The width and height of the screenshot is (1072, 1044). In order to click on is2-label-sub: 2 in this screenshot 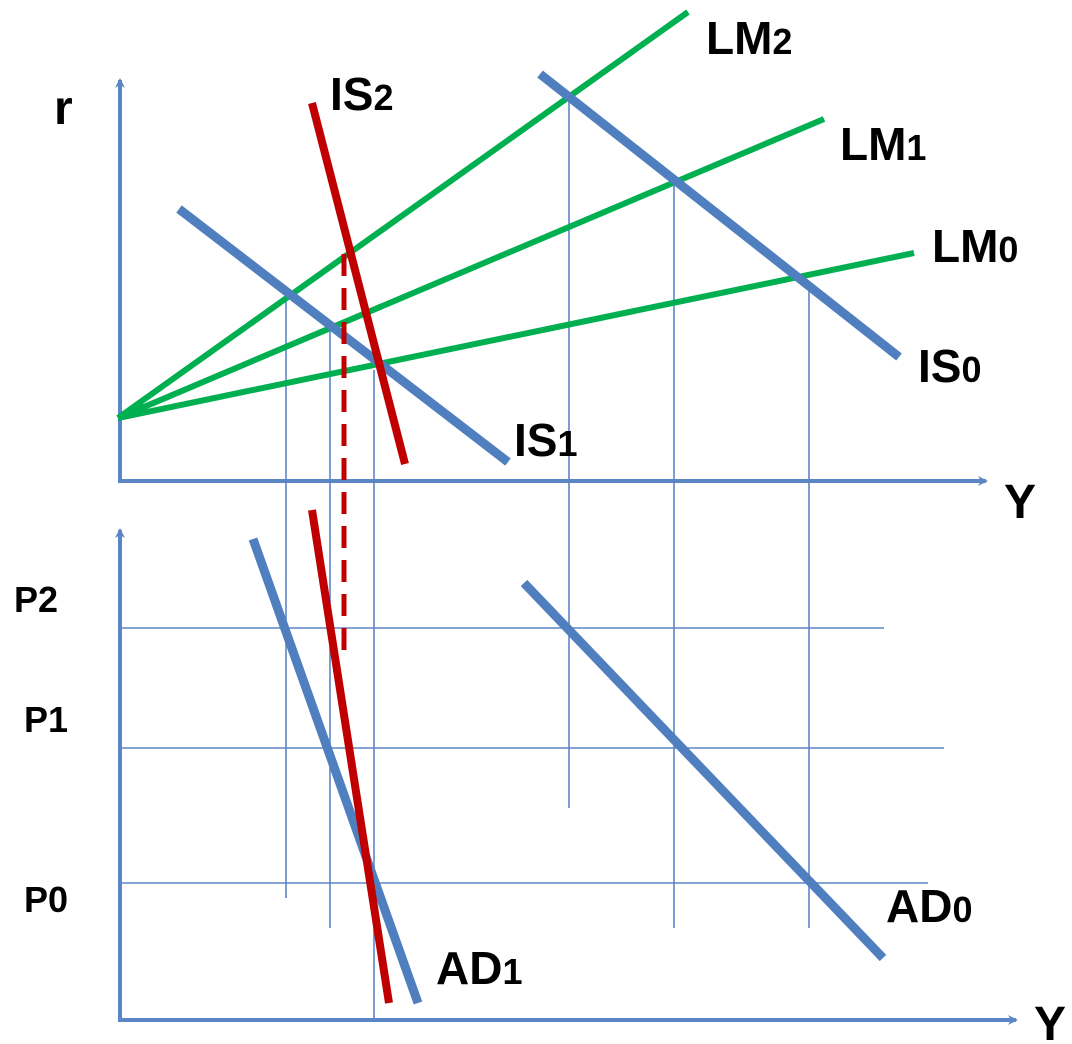, I will do `click(383, 97)`.